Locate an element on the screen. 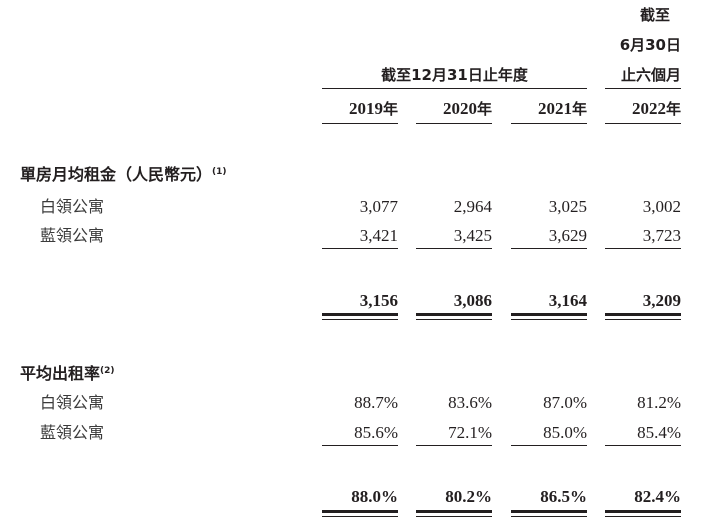 This screenshot has width=703, height=527. interim-label-line-3: 止六個月 is located at coordinates (650, 75).